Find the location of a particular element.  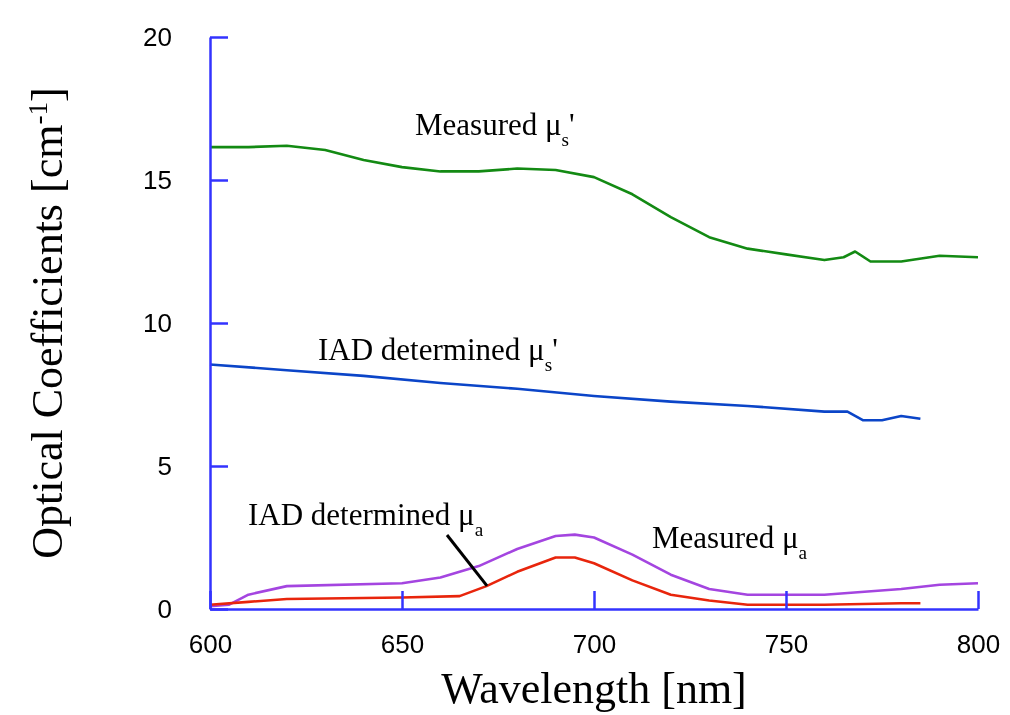

x-tick-label: 800 is located at coordinates (978, 644).